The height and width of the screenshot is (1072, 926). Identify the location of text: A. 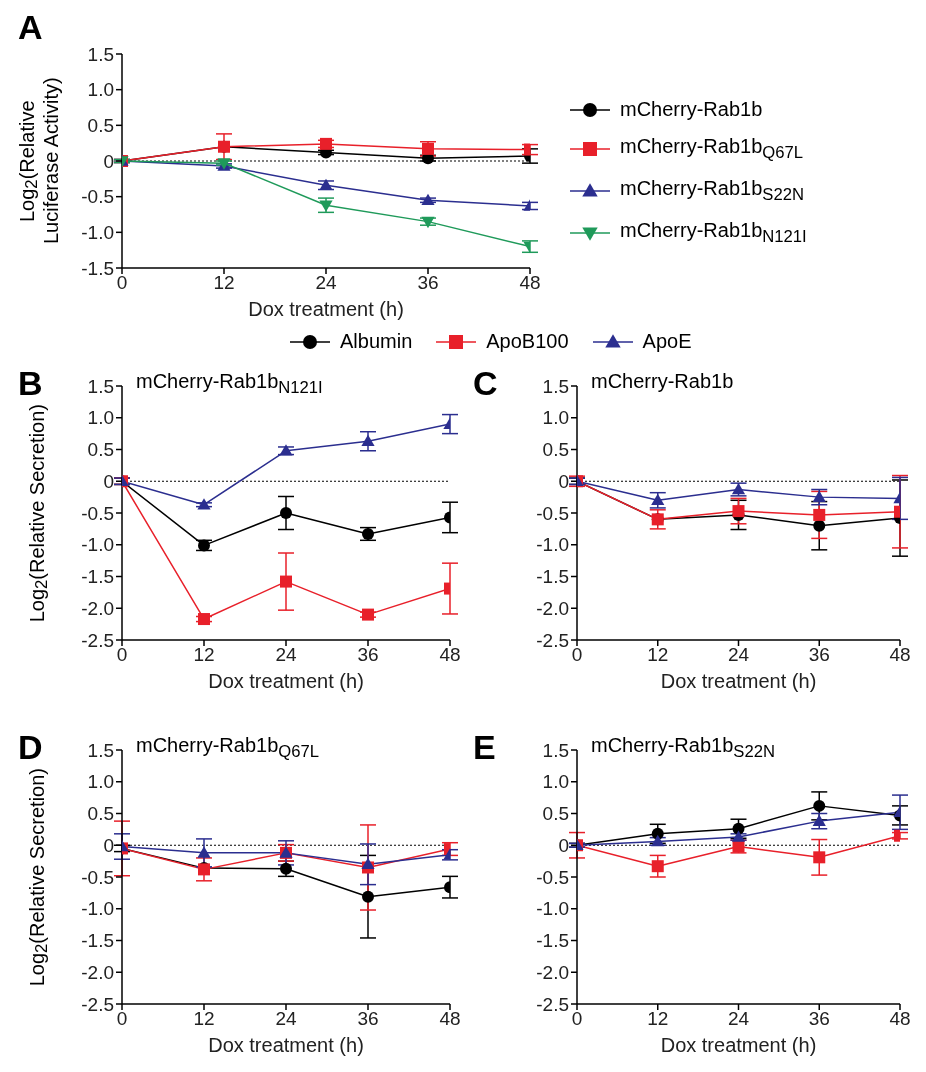
(30, 27).